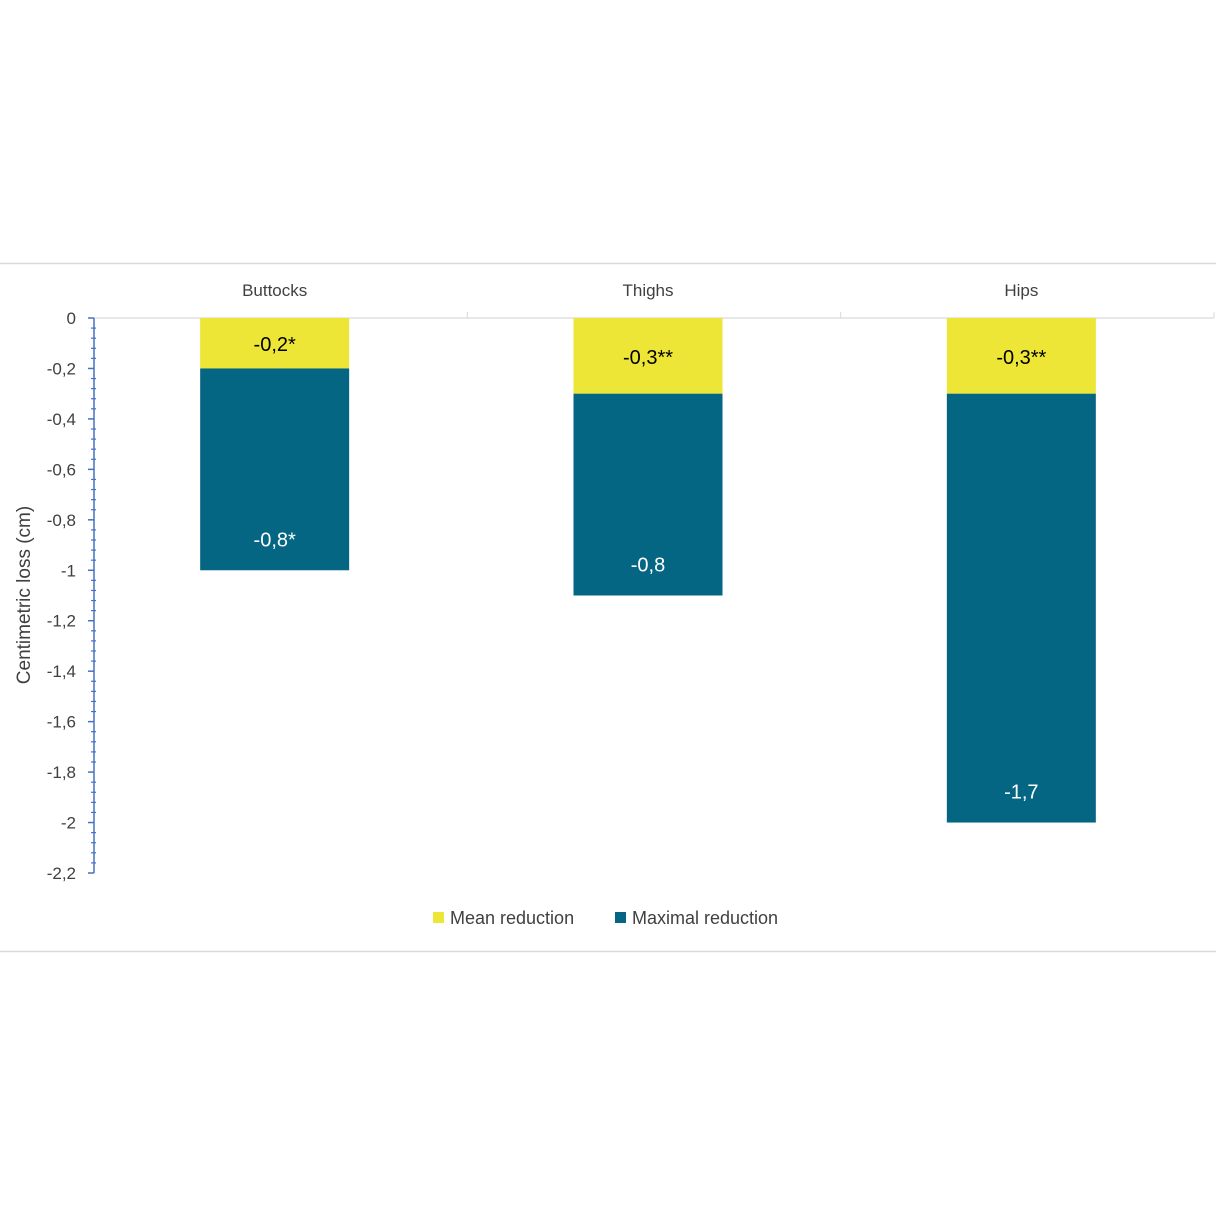 Image resolution: width=1216 pixels, height=1216 pixels. I want to click on category-label: Thighs, so click(647, 290).